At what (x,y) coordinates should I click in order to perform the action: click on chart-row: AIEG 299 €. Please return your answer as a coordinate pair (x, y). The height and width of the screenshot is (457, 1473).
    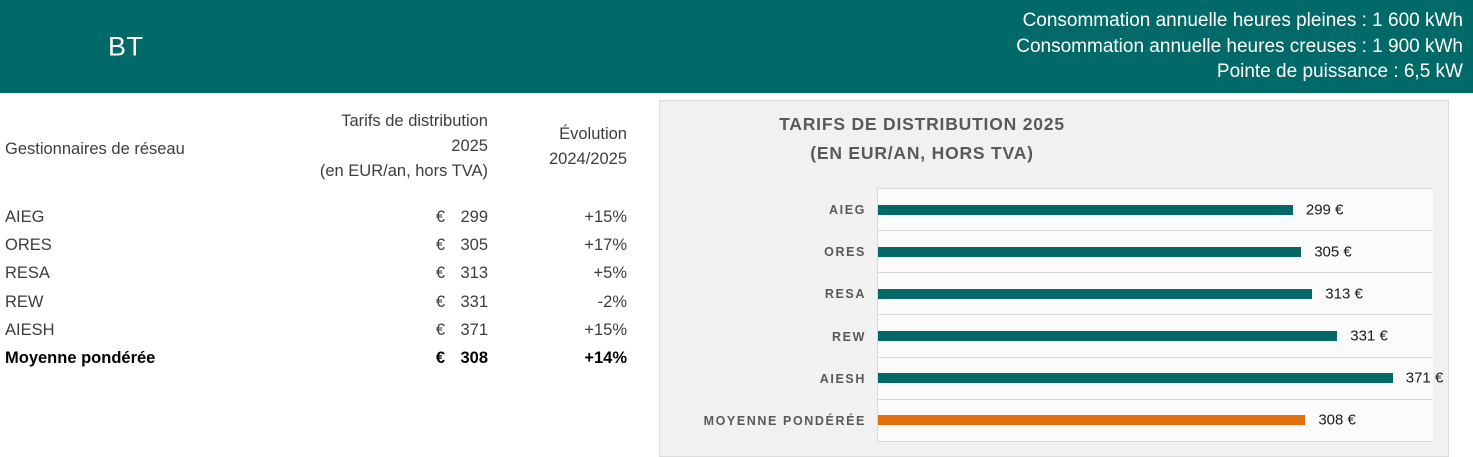
    Looking at the image, I should click on (1046, 210).